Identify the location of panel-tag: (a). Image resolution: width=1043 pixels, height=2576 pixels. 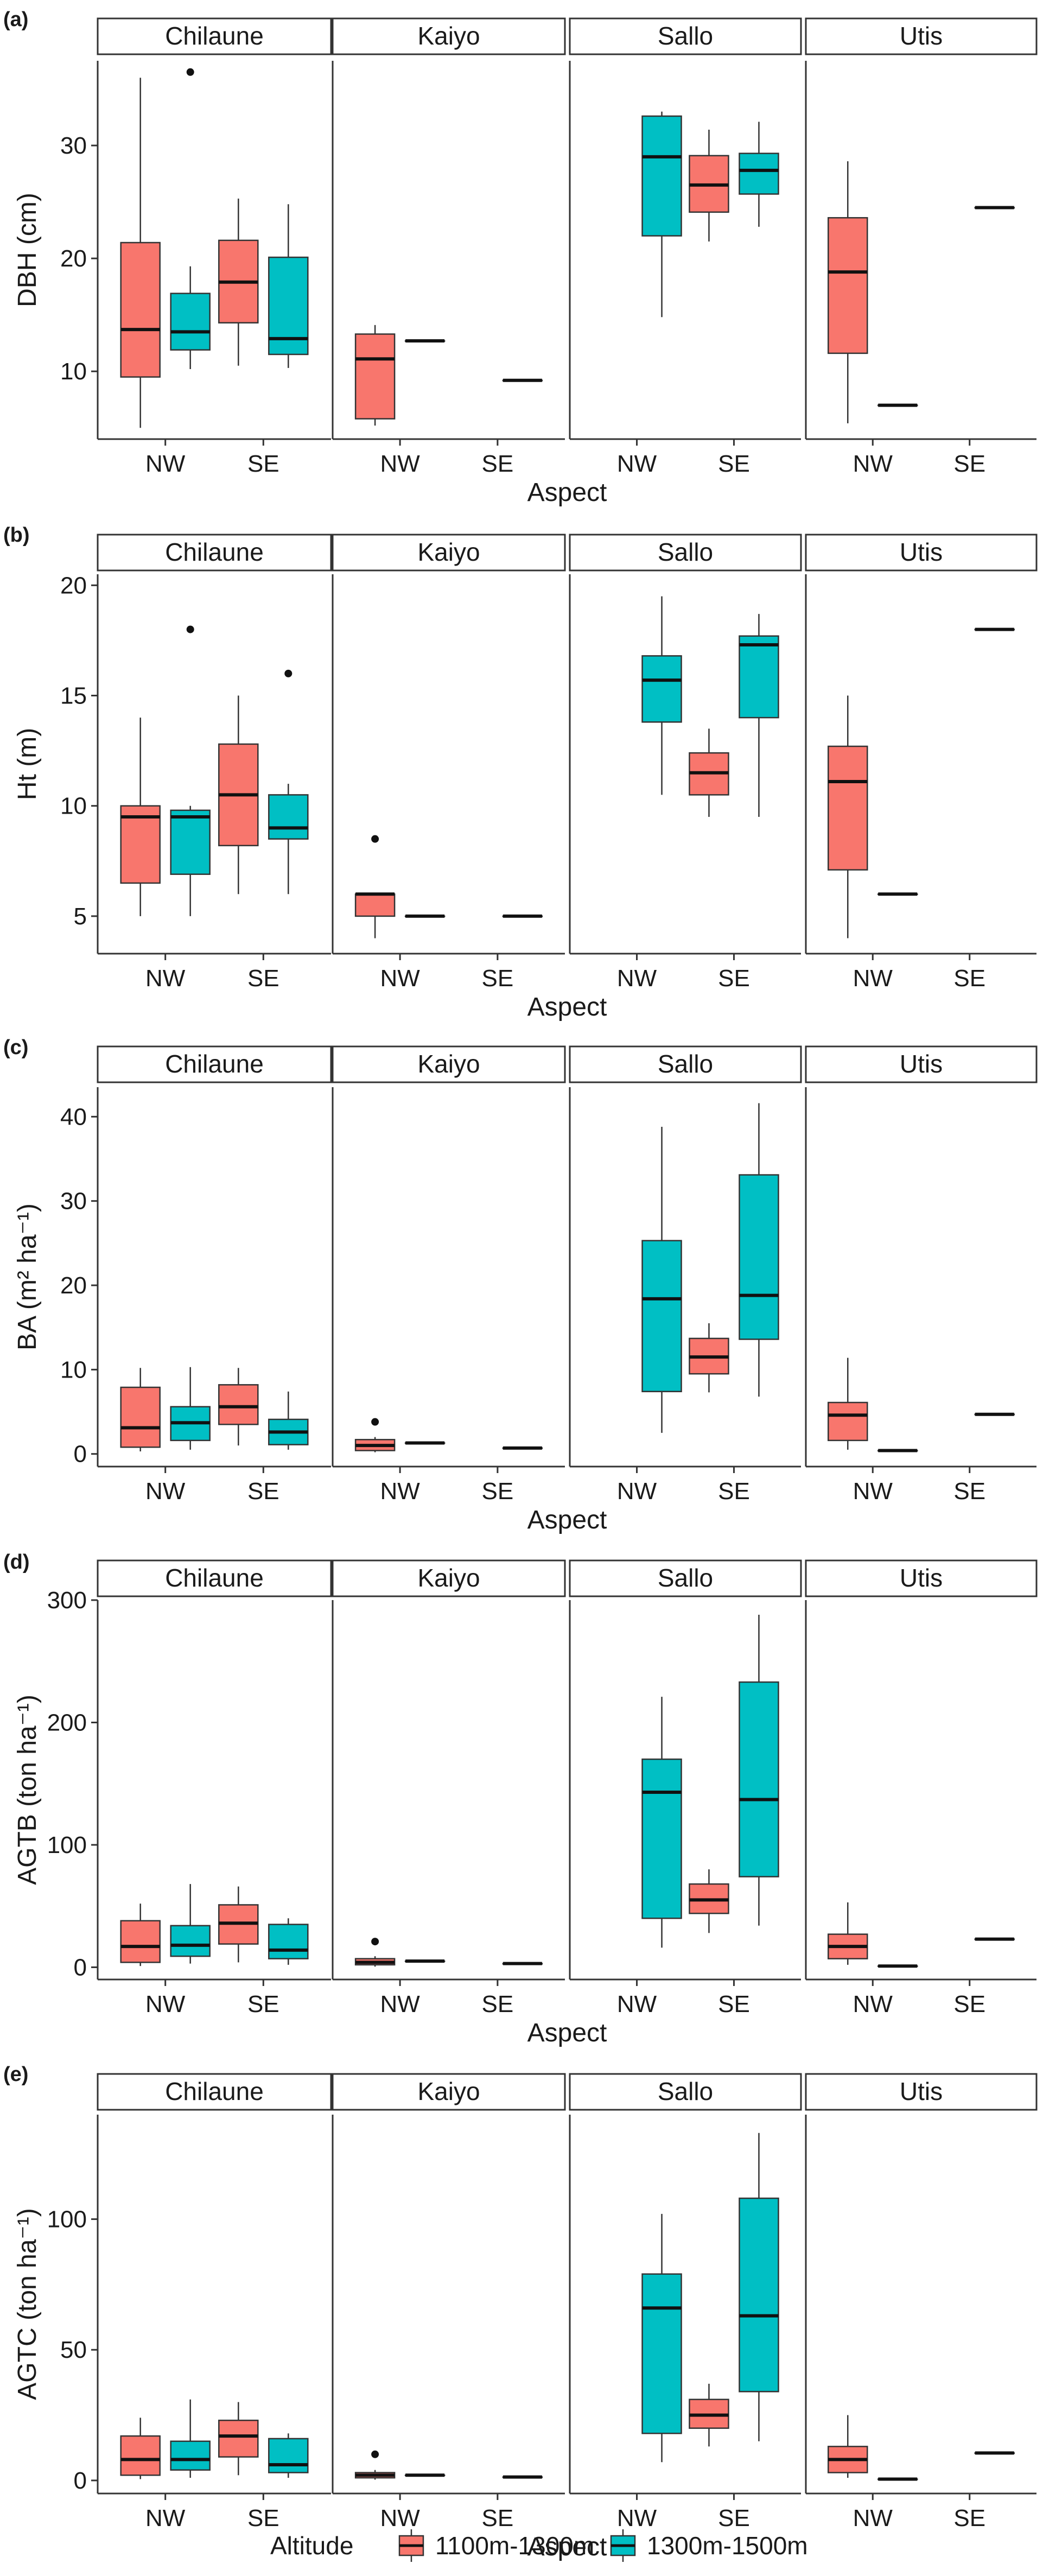
(15, 19).